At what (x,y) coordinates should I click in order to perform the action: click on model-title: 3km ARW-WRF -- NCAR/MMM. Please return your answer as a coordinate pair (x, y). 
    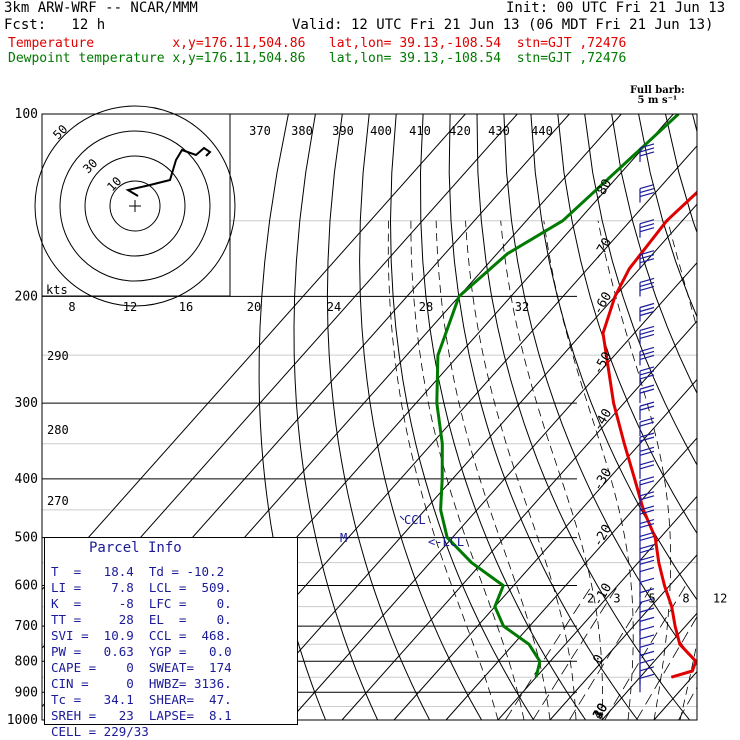
    Looking at the image, I should click on (101, 8).